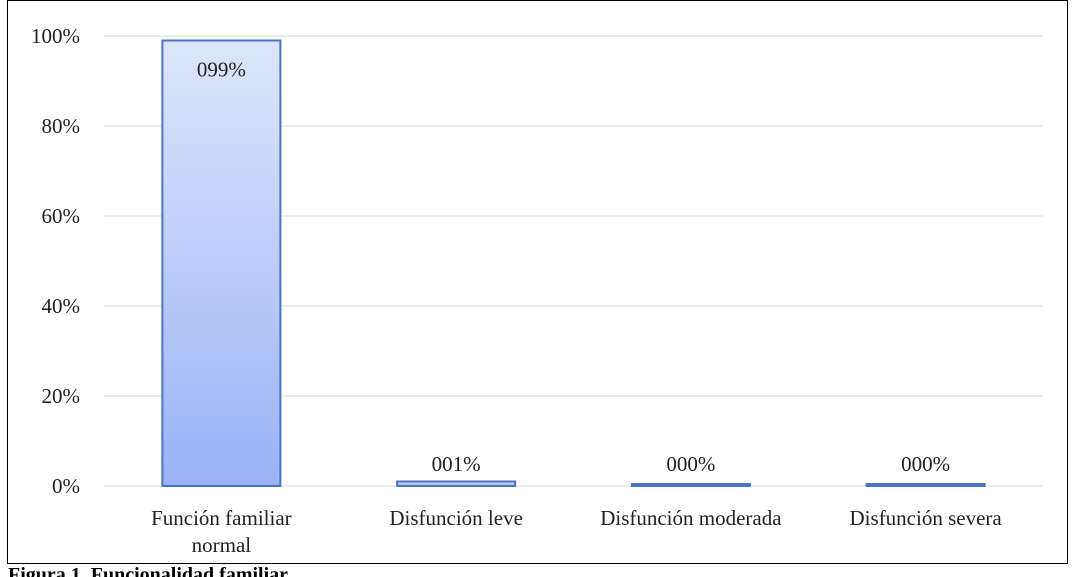 This screenshot has width=1075, height=577. What do you see at coordinates (55, 36) in the screenshot?
I see `y-tick-label: 100%` at bounding box center [55, 36].